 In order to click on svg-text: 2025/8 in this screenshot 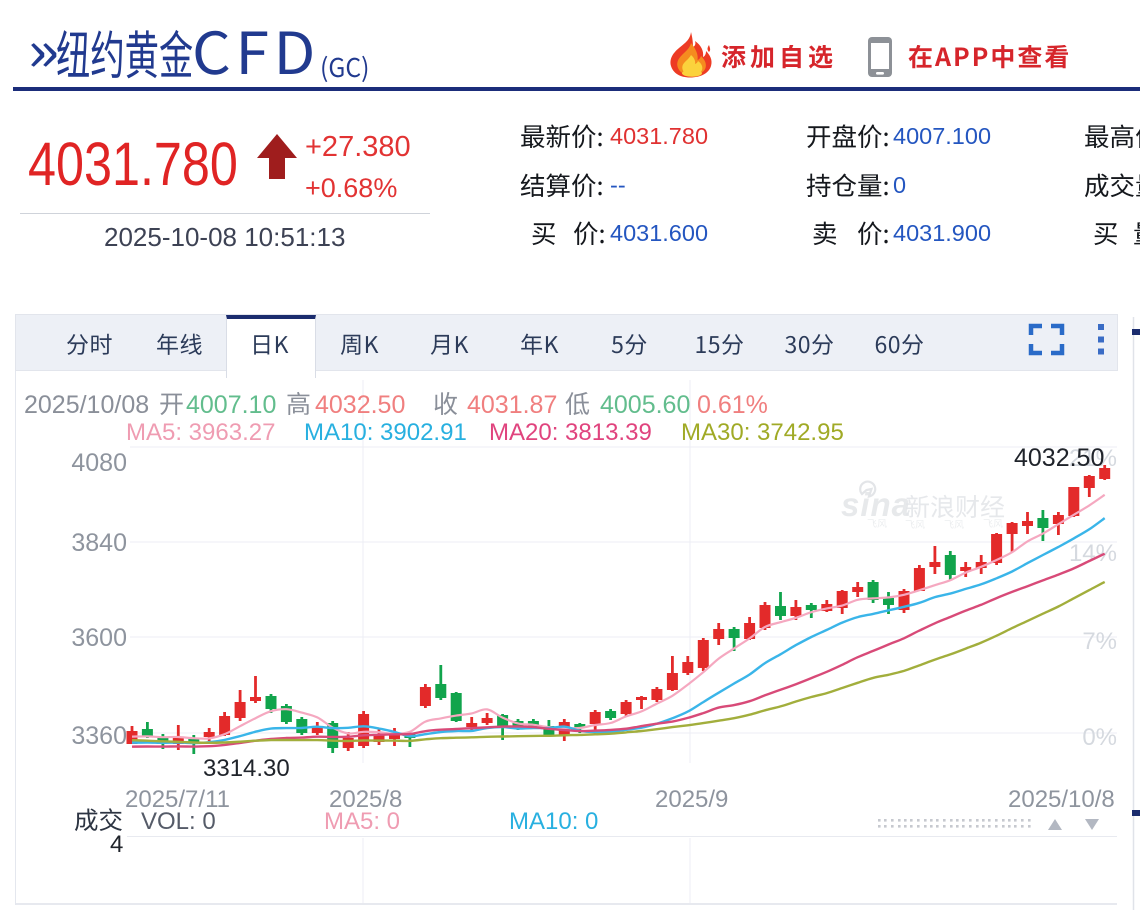, I will do `click(365, 799)`.